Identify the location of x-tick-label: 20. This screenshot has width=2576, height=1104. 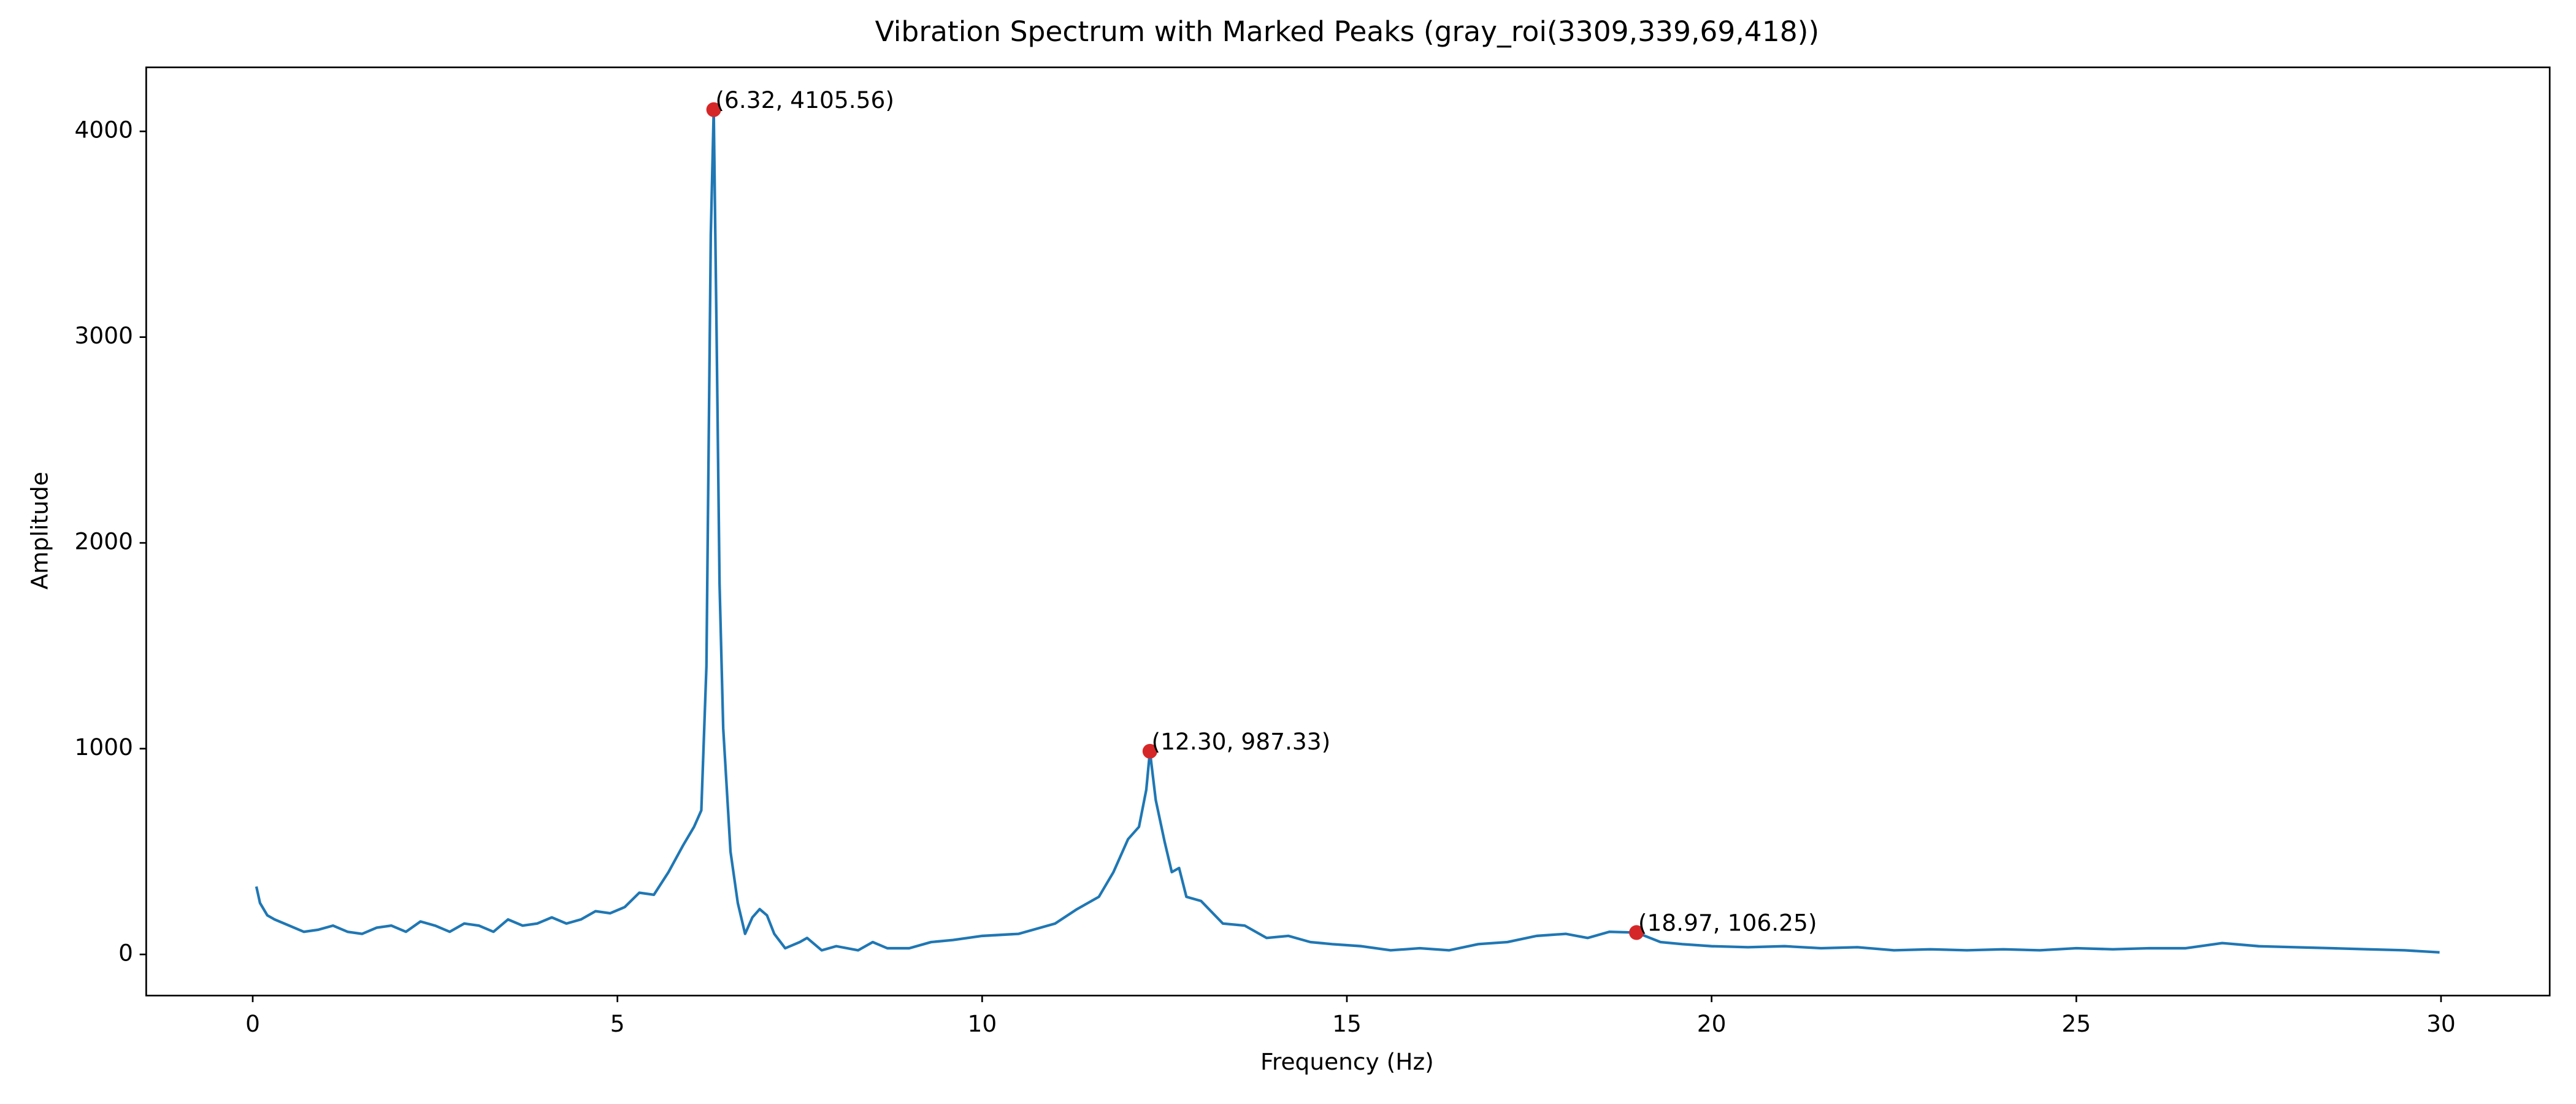
(1712, 1023).